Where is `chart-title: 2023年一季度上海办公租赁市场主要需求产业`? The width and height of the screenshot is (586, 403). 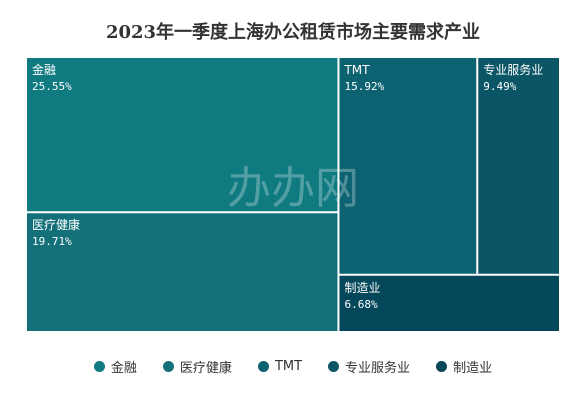
chart-title: 2023年一季度上海办公租赁市场主要需求产业 is located at coordinates (293, 32).